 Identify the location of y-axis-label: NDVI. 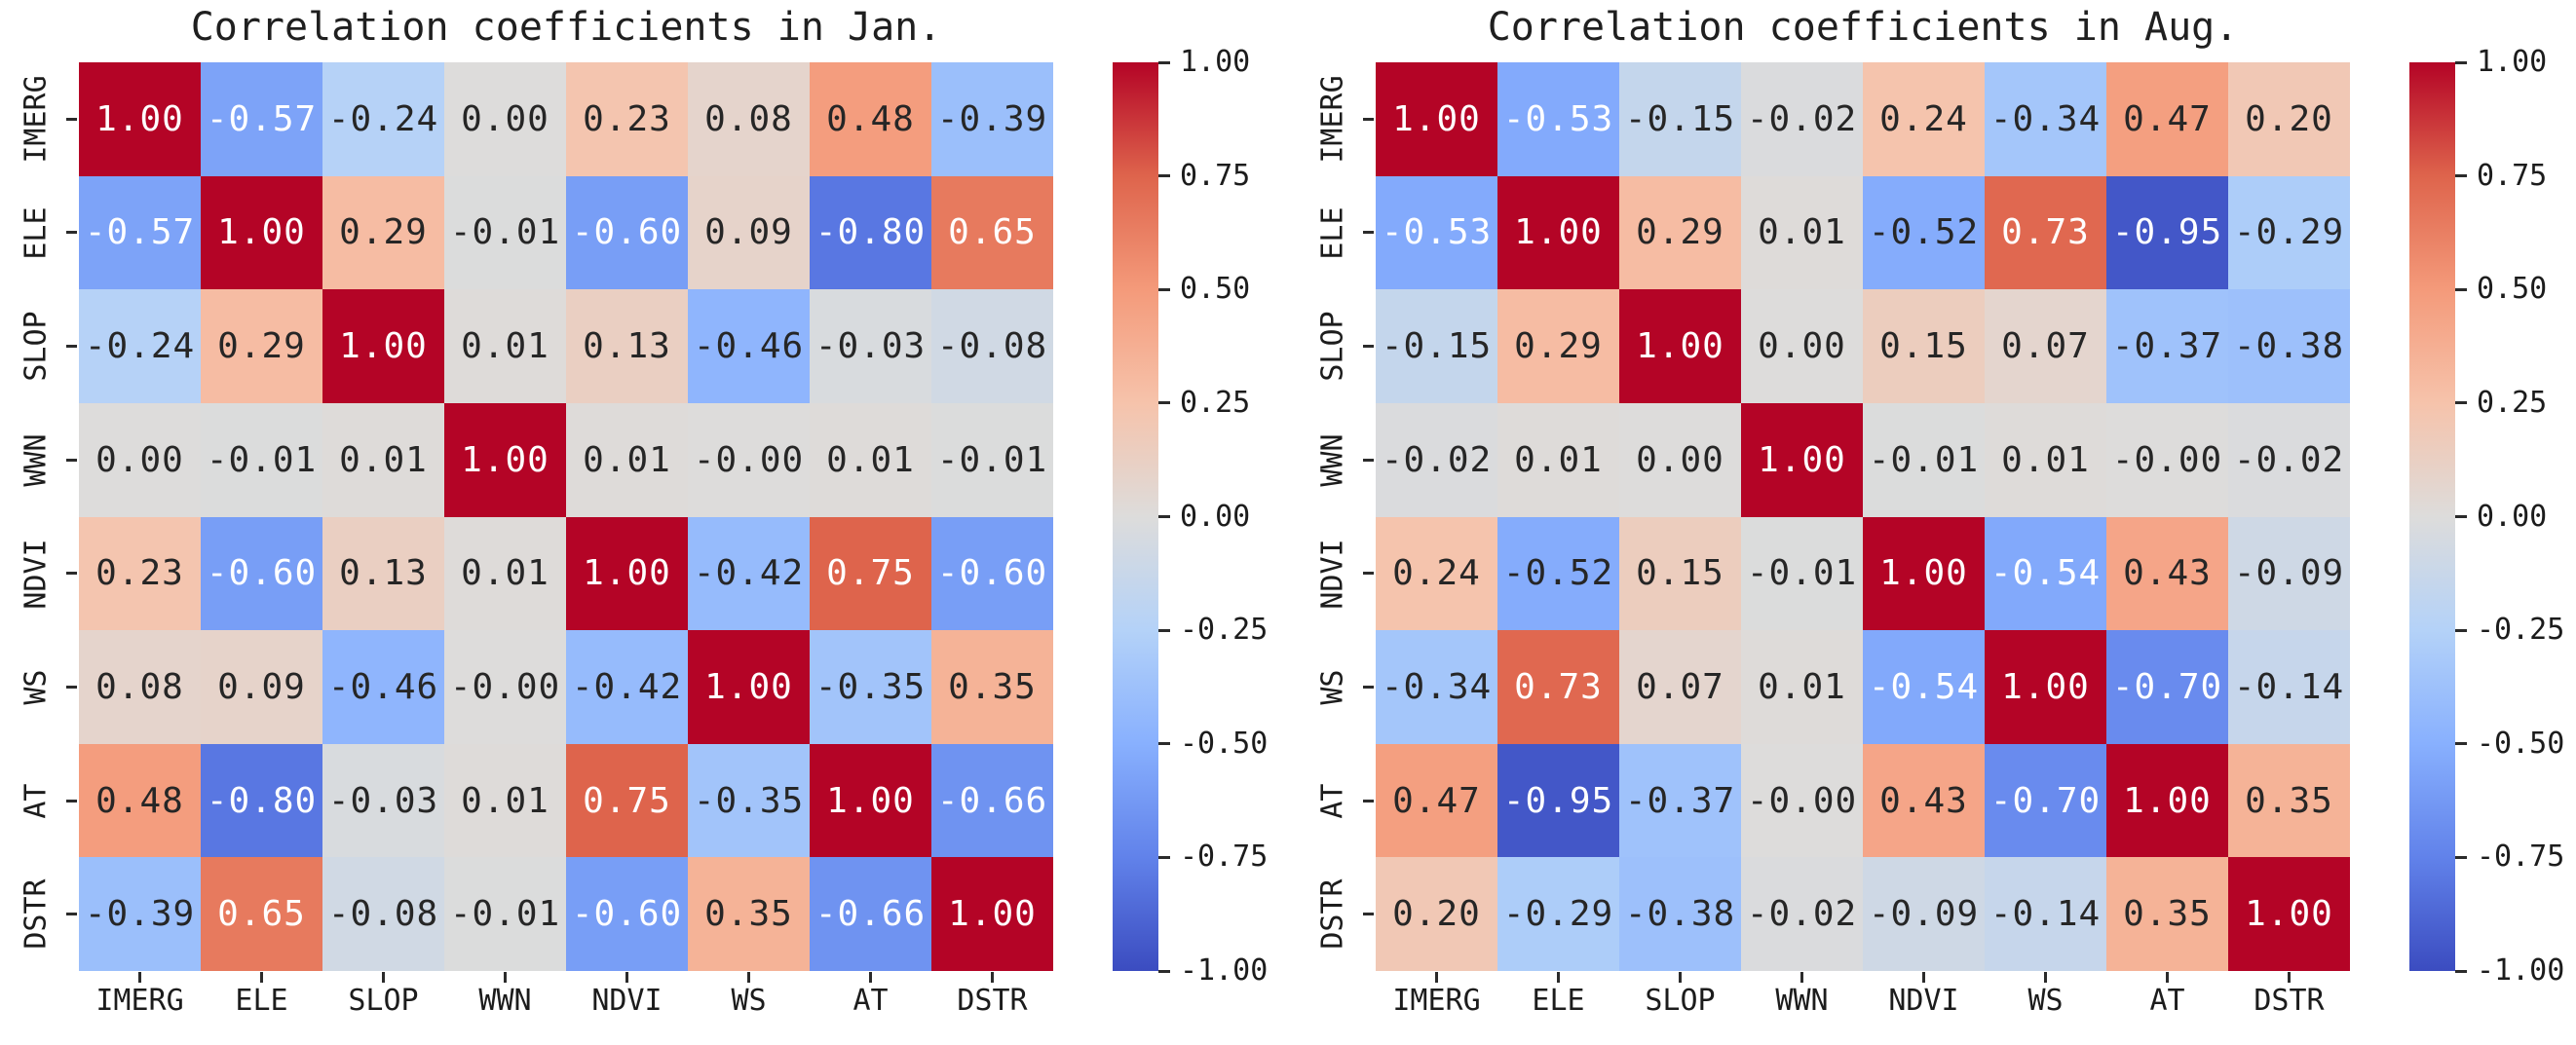
(1332, 573).